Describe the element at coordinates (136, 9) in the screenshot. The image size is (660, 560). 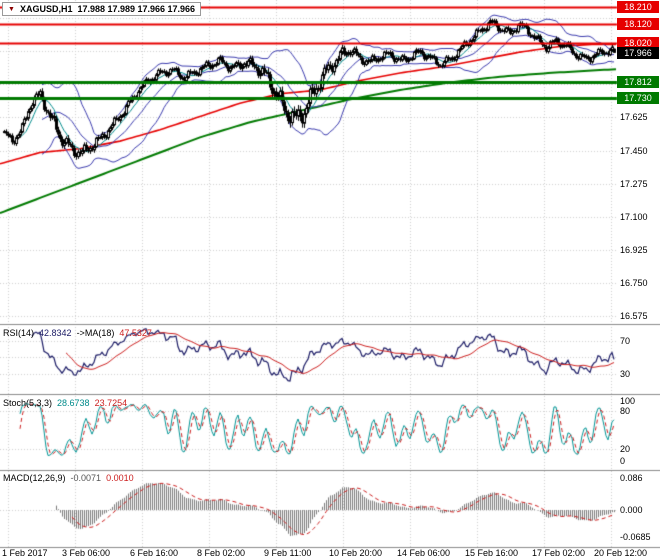
I see `quote-ohlc: 17.988 17.989 17.966 17.966` at that location.